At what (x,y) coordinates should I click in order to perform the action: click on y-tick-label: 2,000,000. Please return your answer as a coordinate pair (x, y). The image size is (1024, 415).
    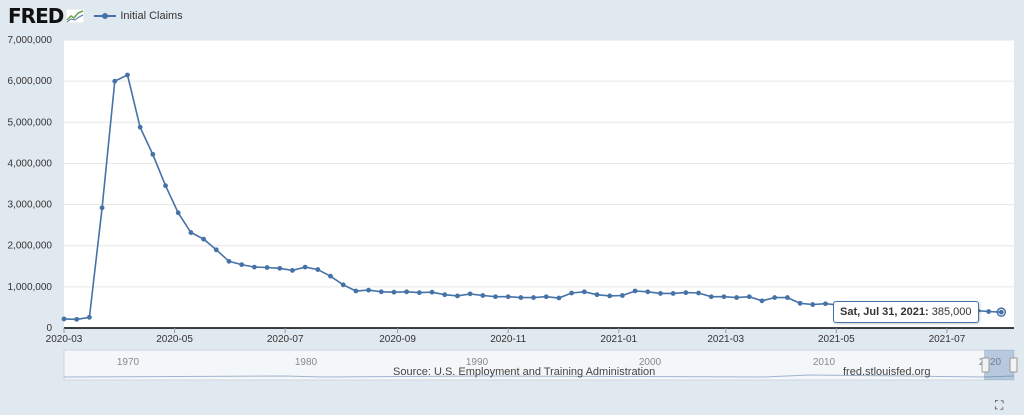
    Looking at the image, I should click on (30, 246).